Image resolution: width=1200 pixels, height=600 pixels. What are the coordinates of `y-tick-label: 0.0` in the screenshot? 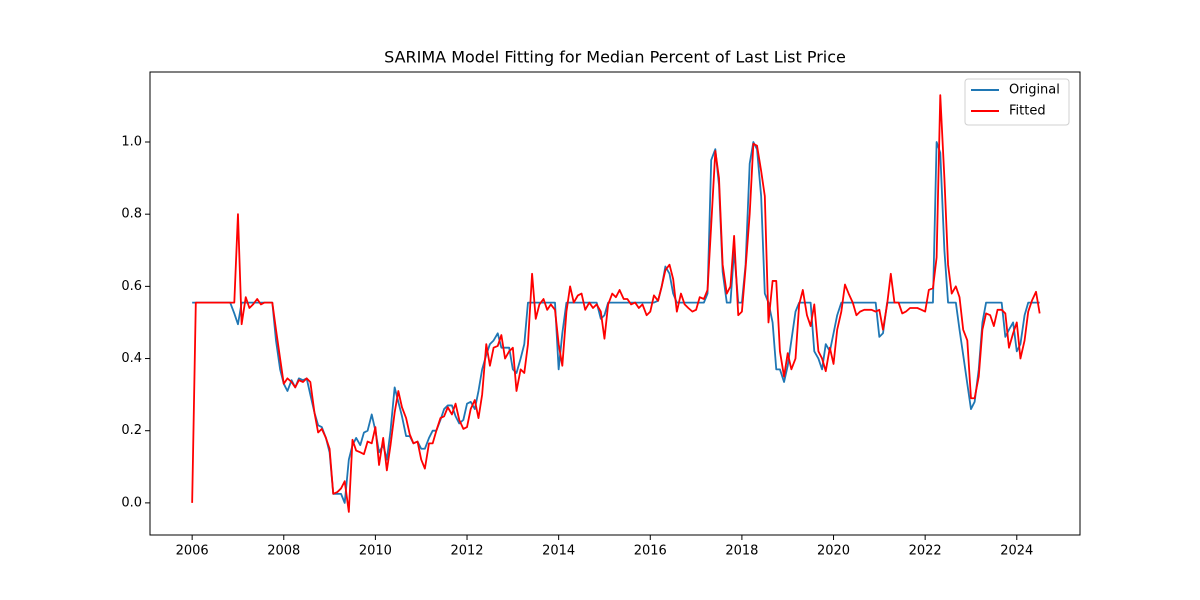 It's located at (131, 502).